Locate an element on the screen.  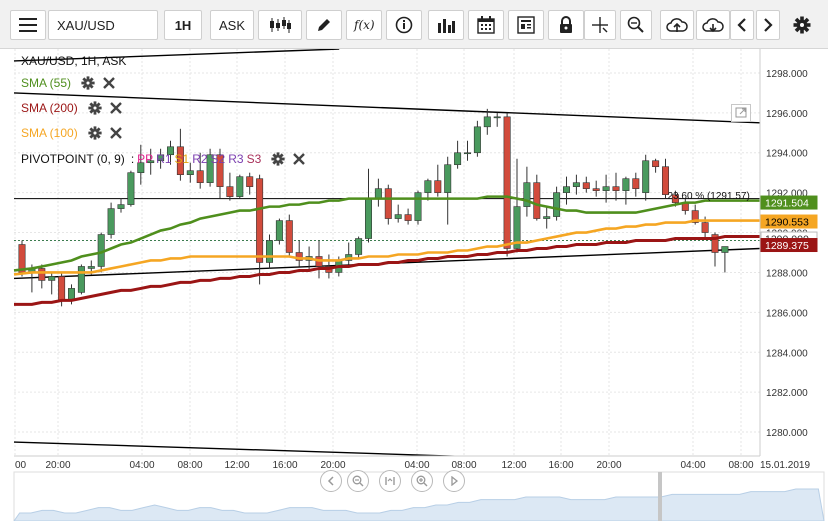
nav-forward-button is located at coordinates (454, 481).